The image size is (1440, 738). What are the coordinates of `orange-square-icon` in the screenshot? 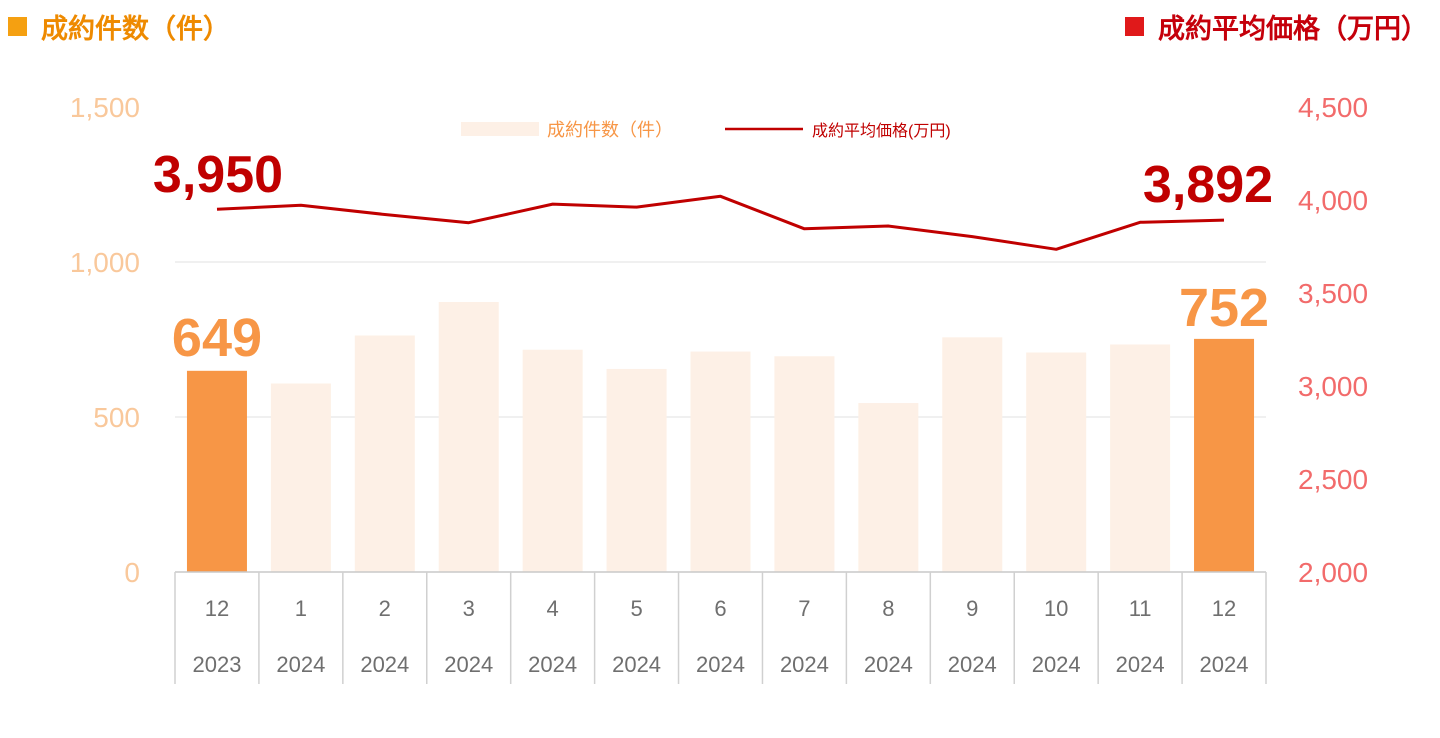 It's located at (17, 26).